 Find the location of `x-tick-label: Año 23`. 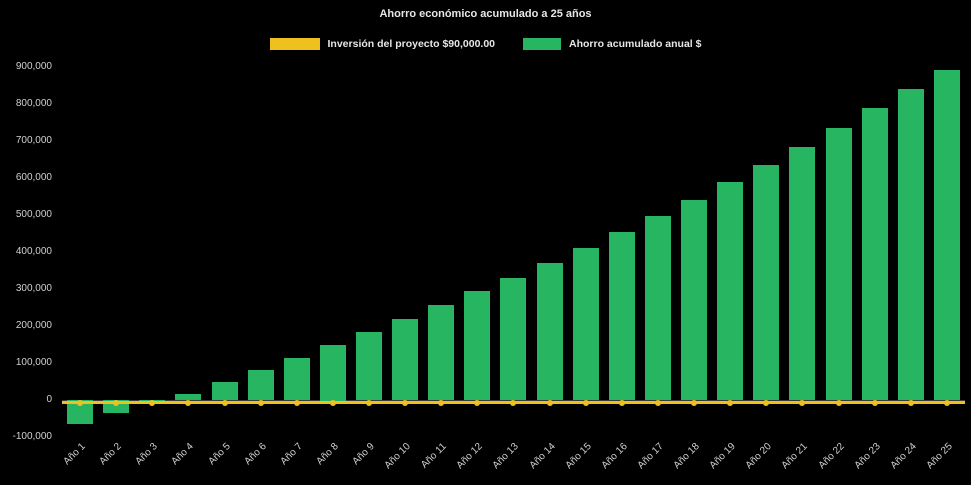

x-tick-label: Año 23 is located at coordinates (867, 456).